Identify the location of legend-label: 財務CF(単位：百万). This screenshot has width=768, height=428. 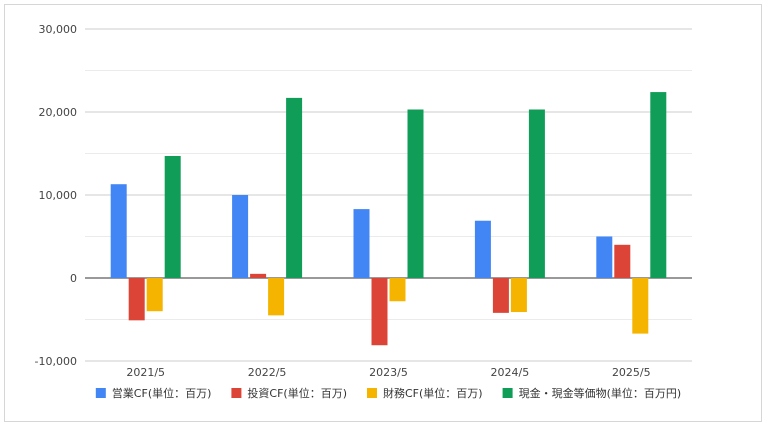
(433, 393).